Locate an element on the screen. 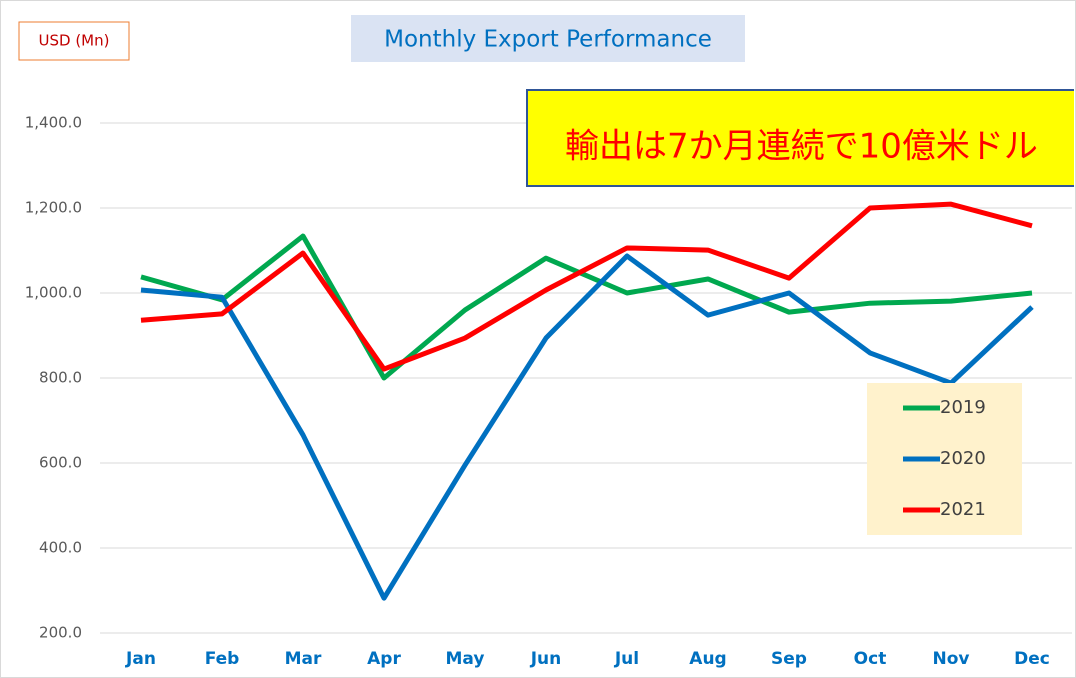  legend-label: 2020 is located at coordinates (963, 458).